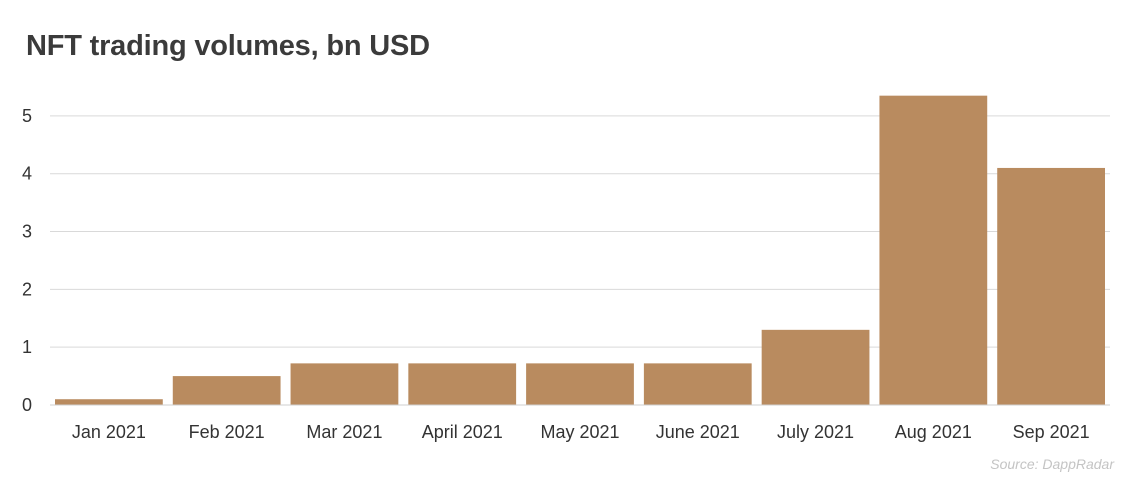 Image resolution: width=1140 pixels, height=484 pixels. What do you see at coordinates (344, 432) in the screenshot?
I see `x-tick-label-mar-2021: Mar 2021` at bounding box center [344, 432].